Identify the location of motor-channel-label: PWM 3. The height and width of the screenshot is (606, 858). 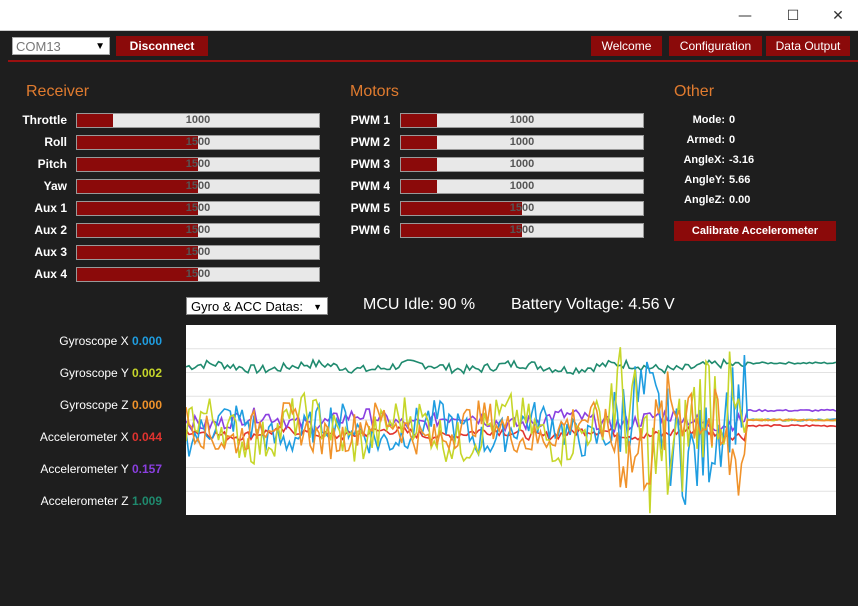
(370, 164).